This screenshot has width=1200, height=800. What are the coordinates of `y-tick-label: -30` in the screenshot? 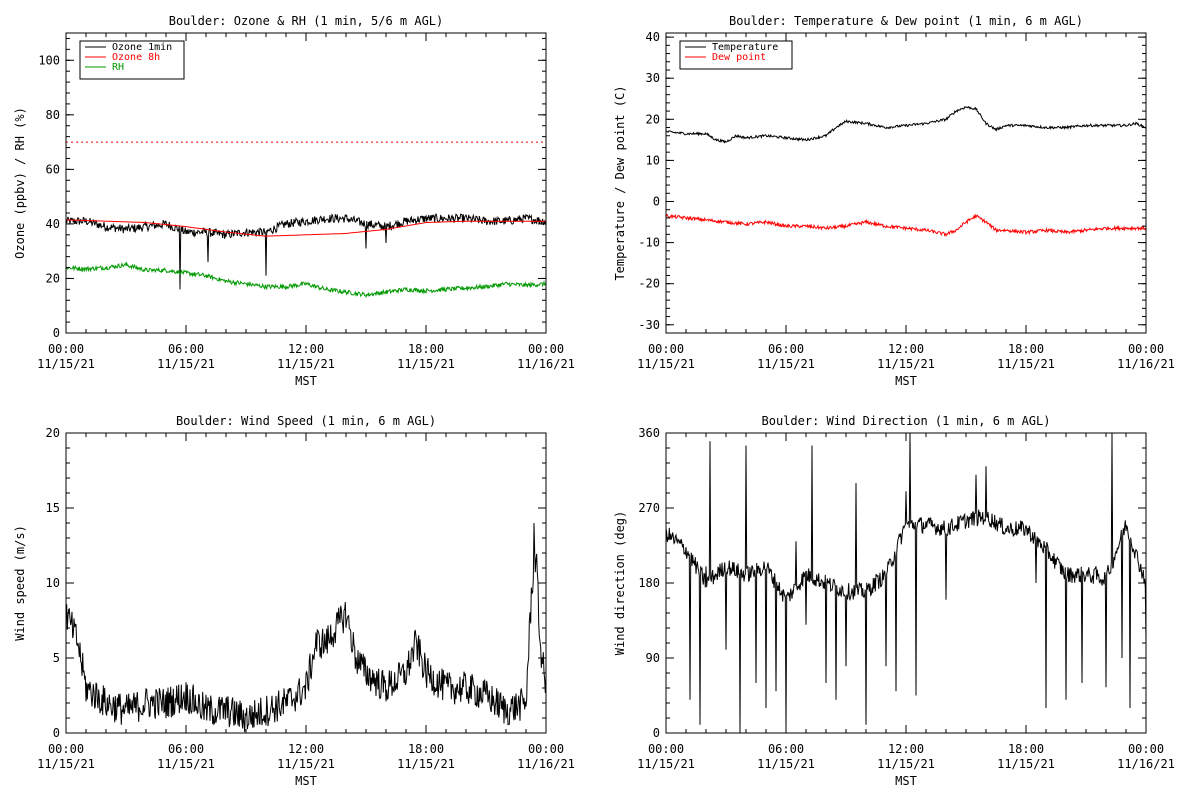 It's located at (649, 325).